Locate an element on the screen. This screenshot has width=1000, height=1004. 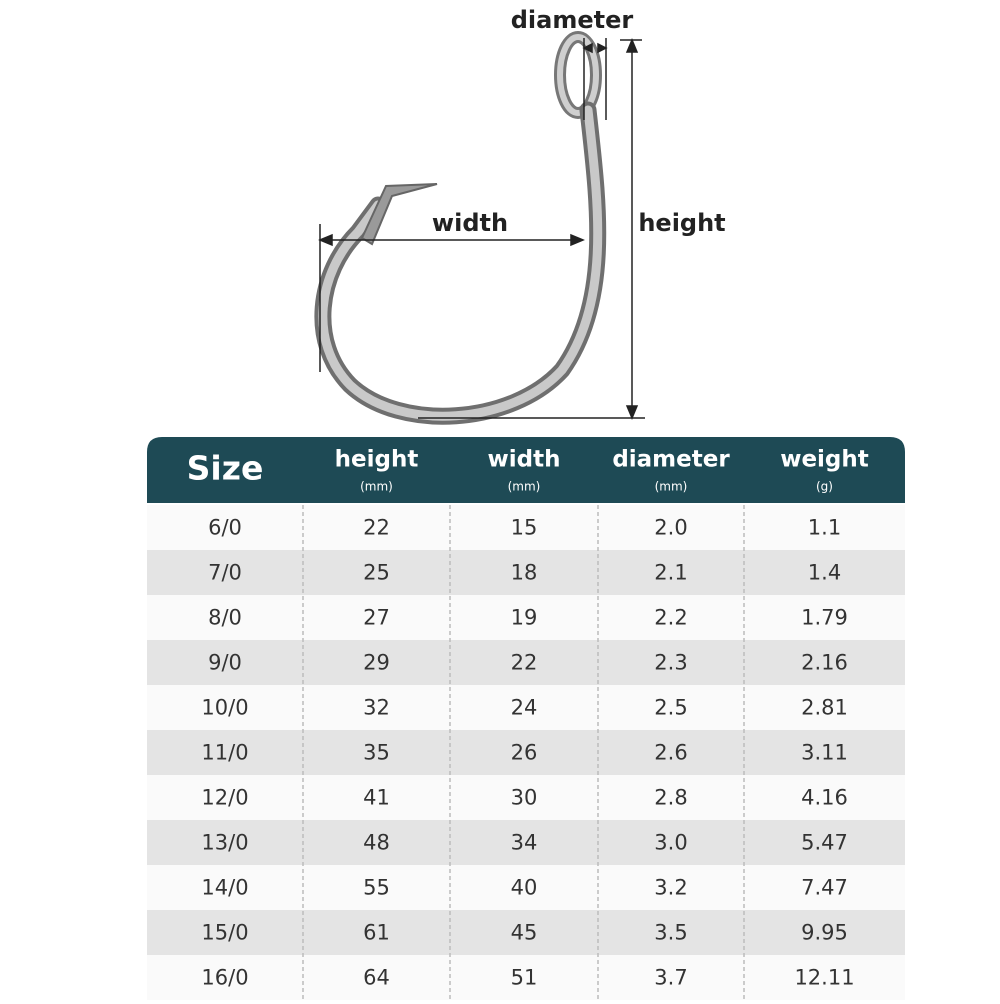
size-cell: 9/0 is located at coordinates (225, 663).